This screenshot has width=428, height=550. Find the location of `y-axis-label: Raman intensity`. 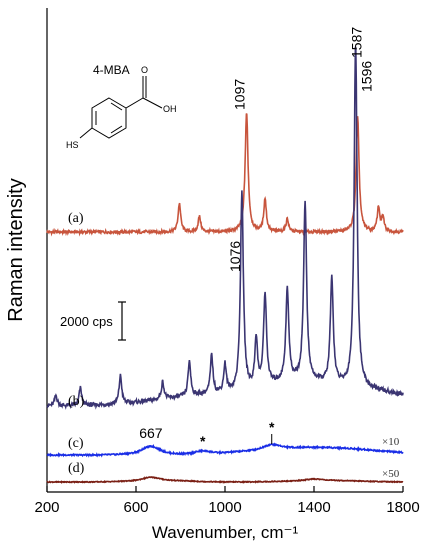

y-axis-label: Raman intensity is located at coordinates (16, 249).